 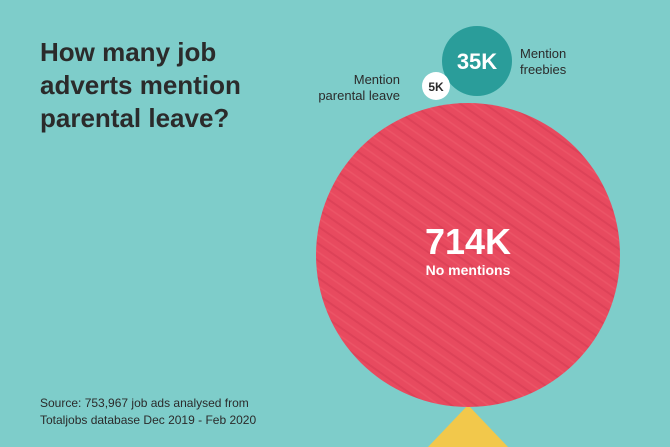 What do you see at coordinates (468, 241) in the screenshot?
I see `bubble-no-mentions-value: 714K` at bounding box center [468, 241].